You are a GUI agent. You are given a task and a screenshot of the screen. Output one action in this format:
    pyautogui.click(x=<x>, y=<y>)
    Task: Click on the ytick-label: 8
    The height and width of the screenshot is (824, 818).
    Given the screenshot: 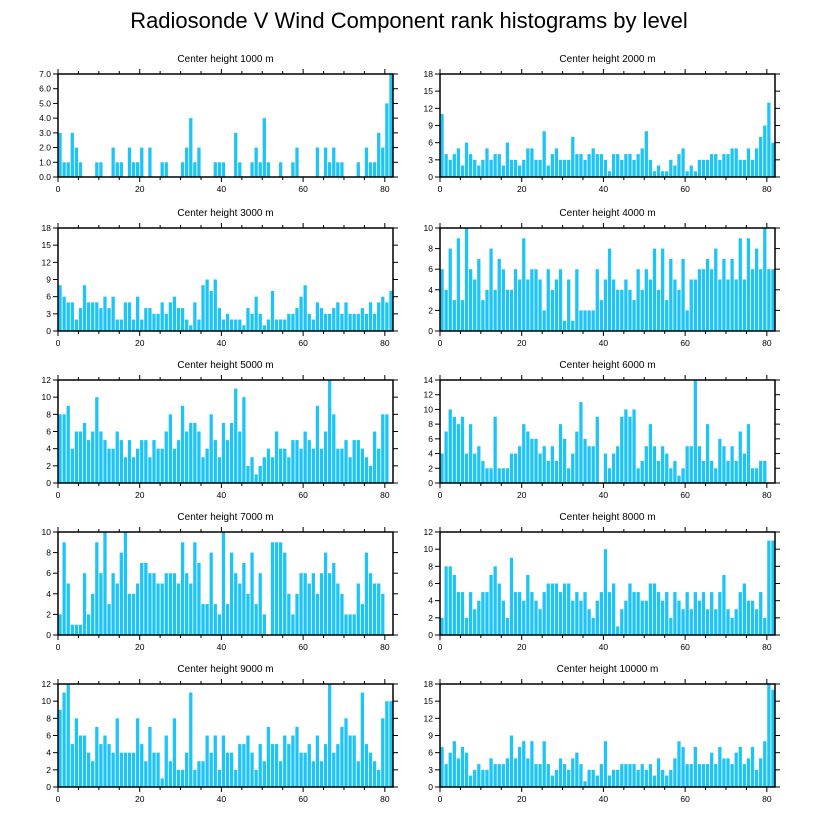 What is the action you would take?
    pyautogui.click(x=430, y=249)
    